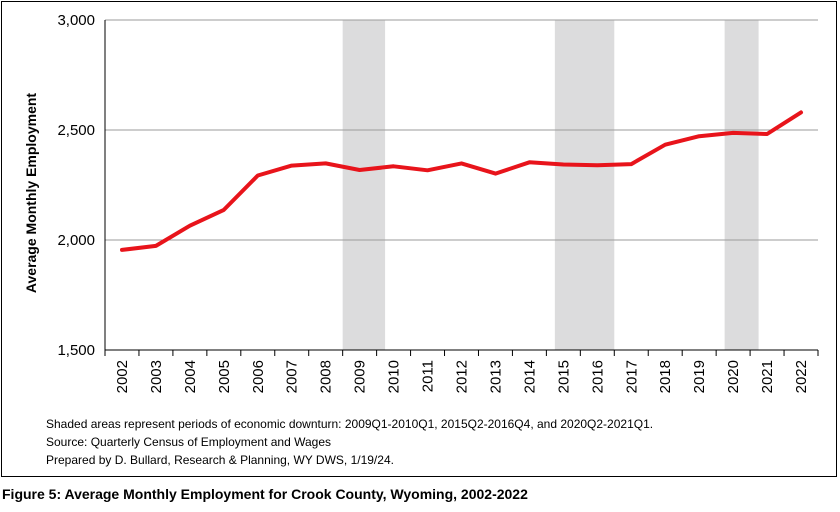 The image size is (840, 512). I want to click on x-tick-label: 2022, so click(801, 376).